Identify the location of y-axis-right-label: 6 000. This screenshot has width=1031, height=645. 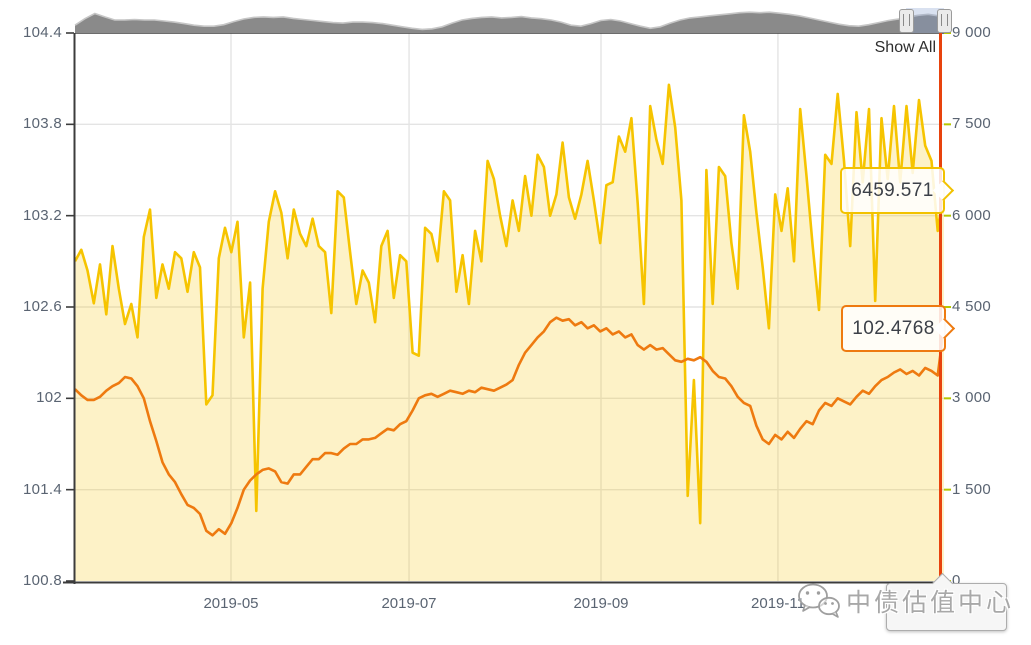
(972, 215).